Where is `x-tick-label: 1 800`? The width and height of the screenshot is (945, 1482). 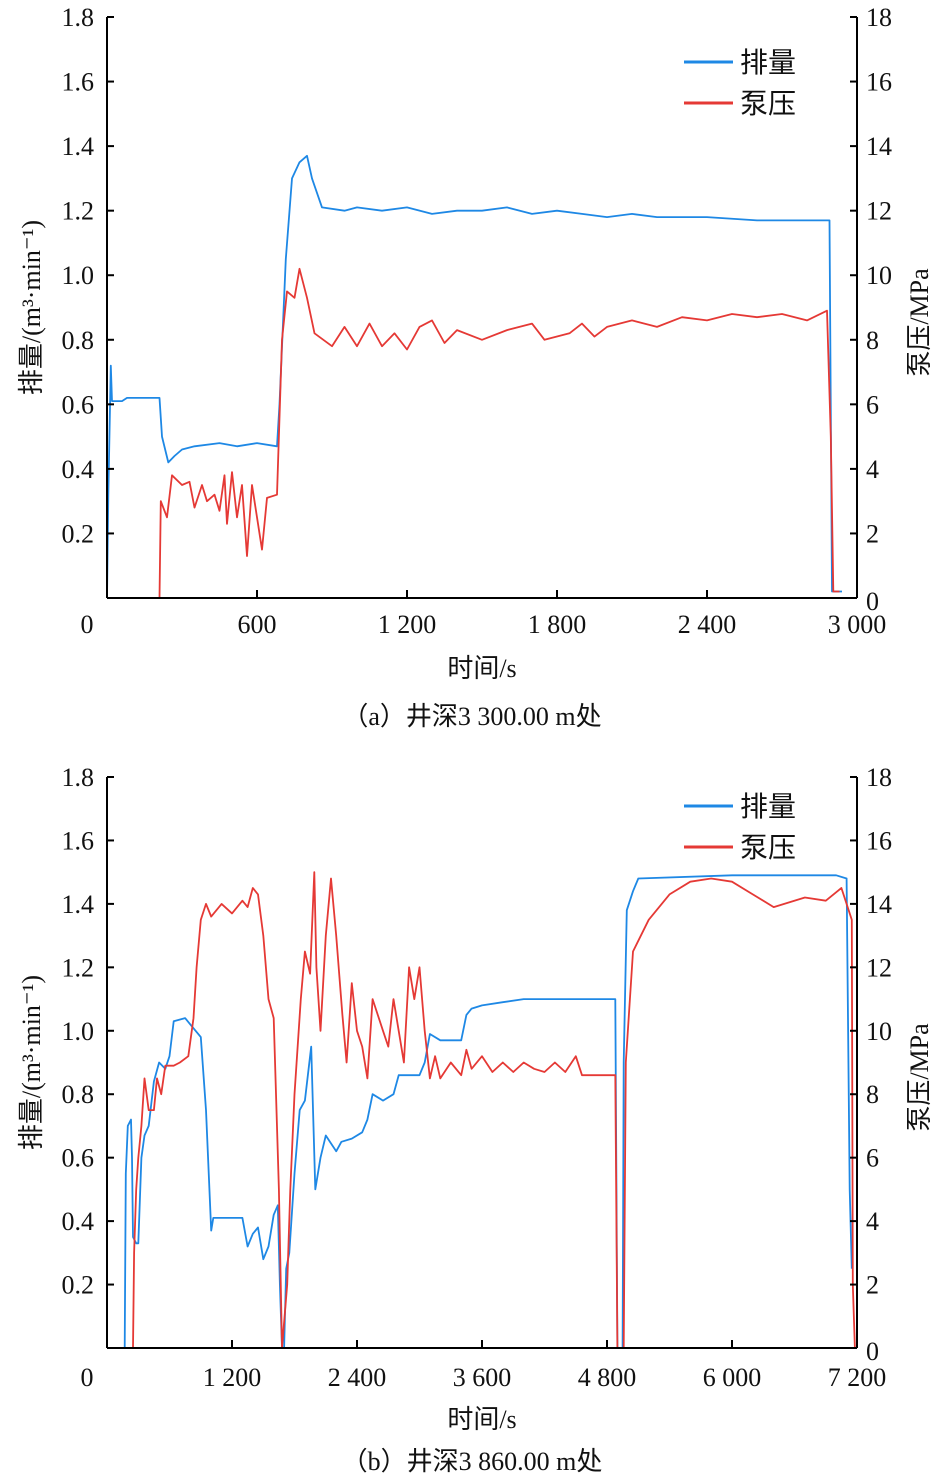
x-tick-label: 1 800 is located at coordinates (557, 624).